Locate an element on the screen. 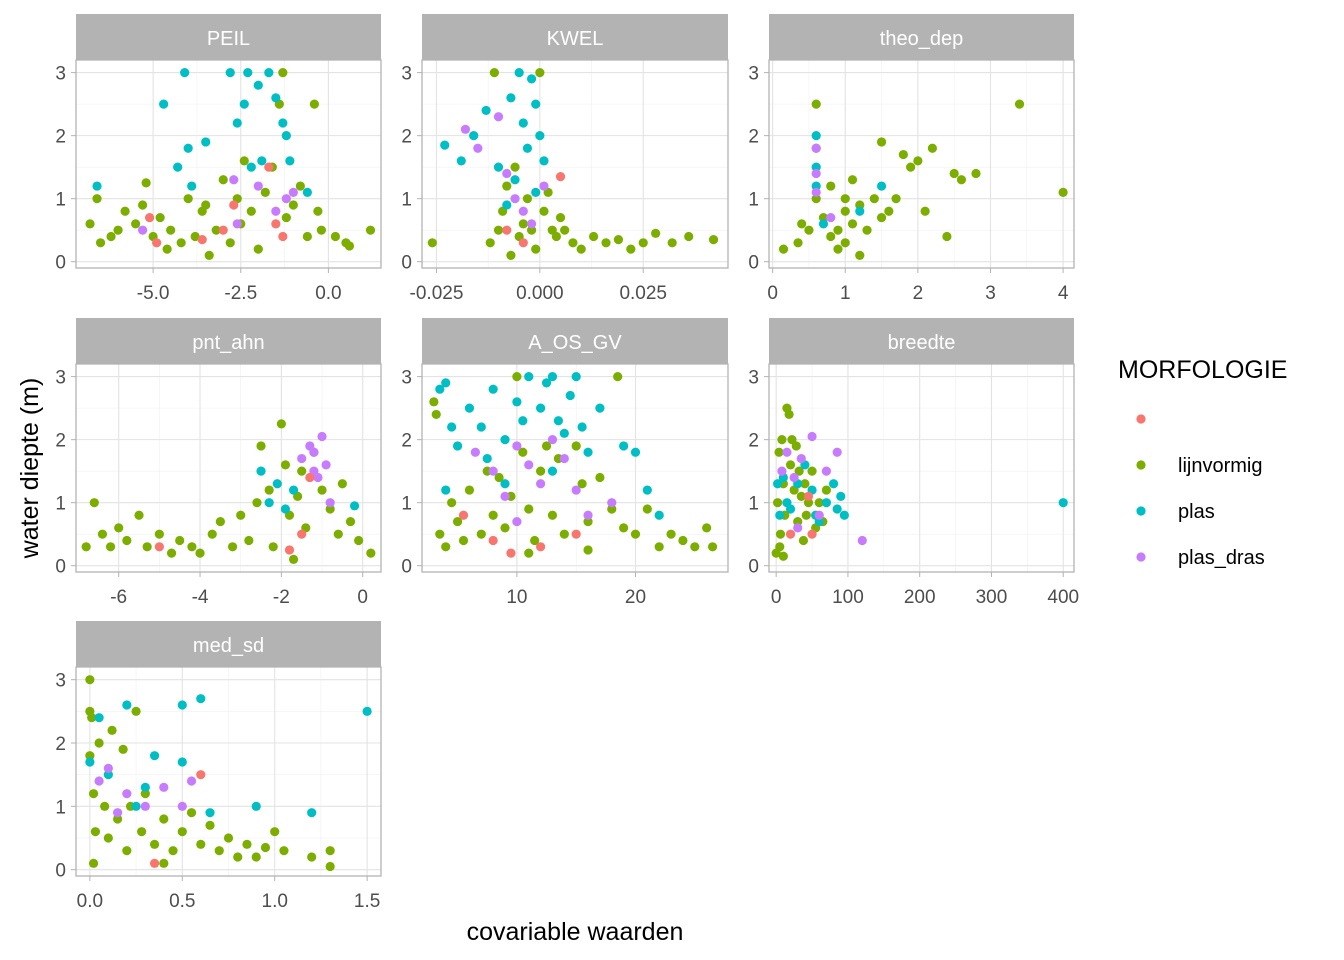 Image resolution: width=1344 pixels, height=960 pixels. facet-panel-pnt-ahn: pnt_ahn 0 1 2 3 -6 -4 -2 0 is located at coordinates (218, 463).